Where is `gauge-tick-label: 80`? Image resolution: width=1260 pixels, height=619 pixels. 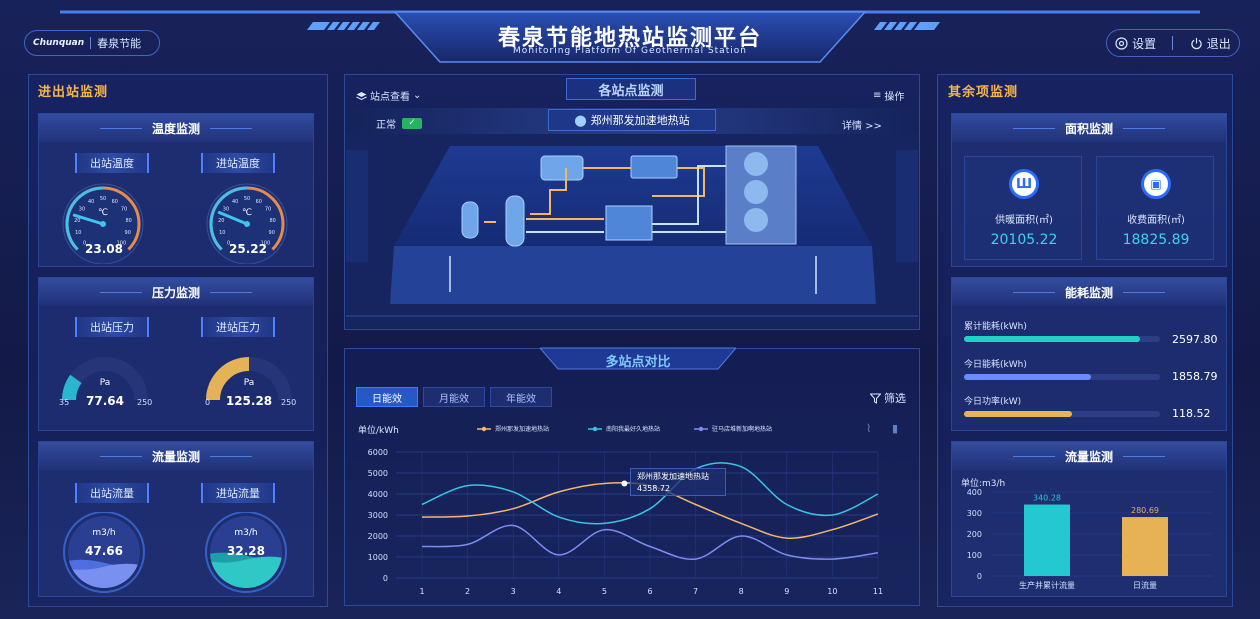
gauge-tick-label: 80 is located at coordinates (128, 221).